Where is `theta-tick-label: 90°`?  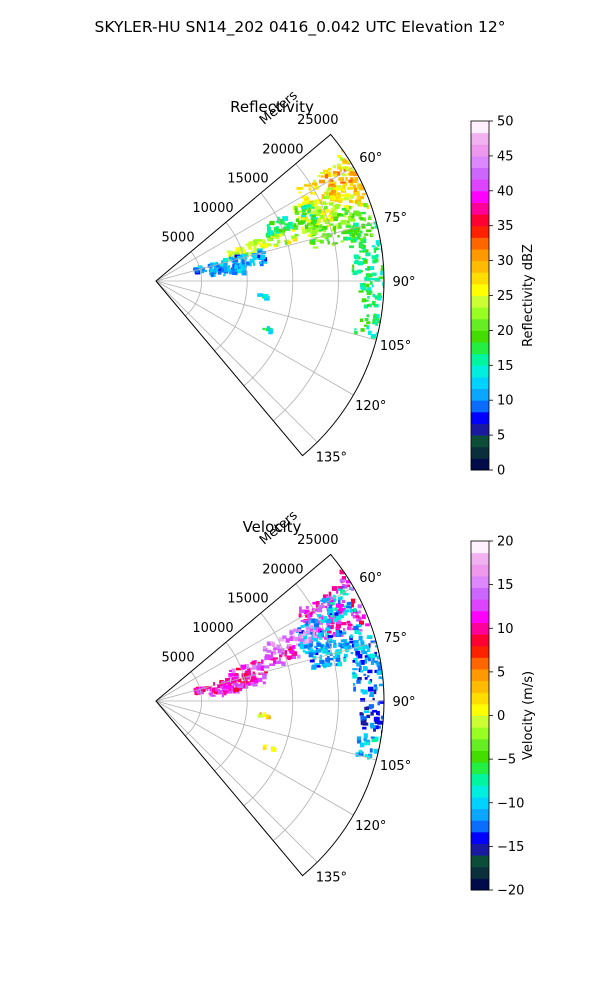
theta-tick-label: 90° is located at coordinates (403, 702).